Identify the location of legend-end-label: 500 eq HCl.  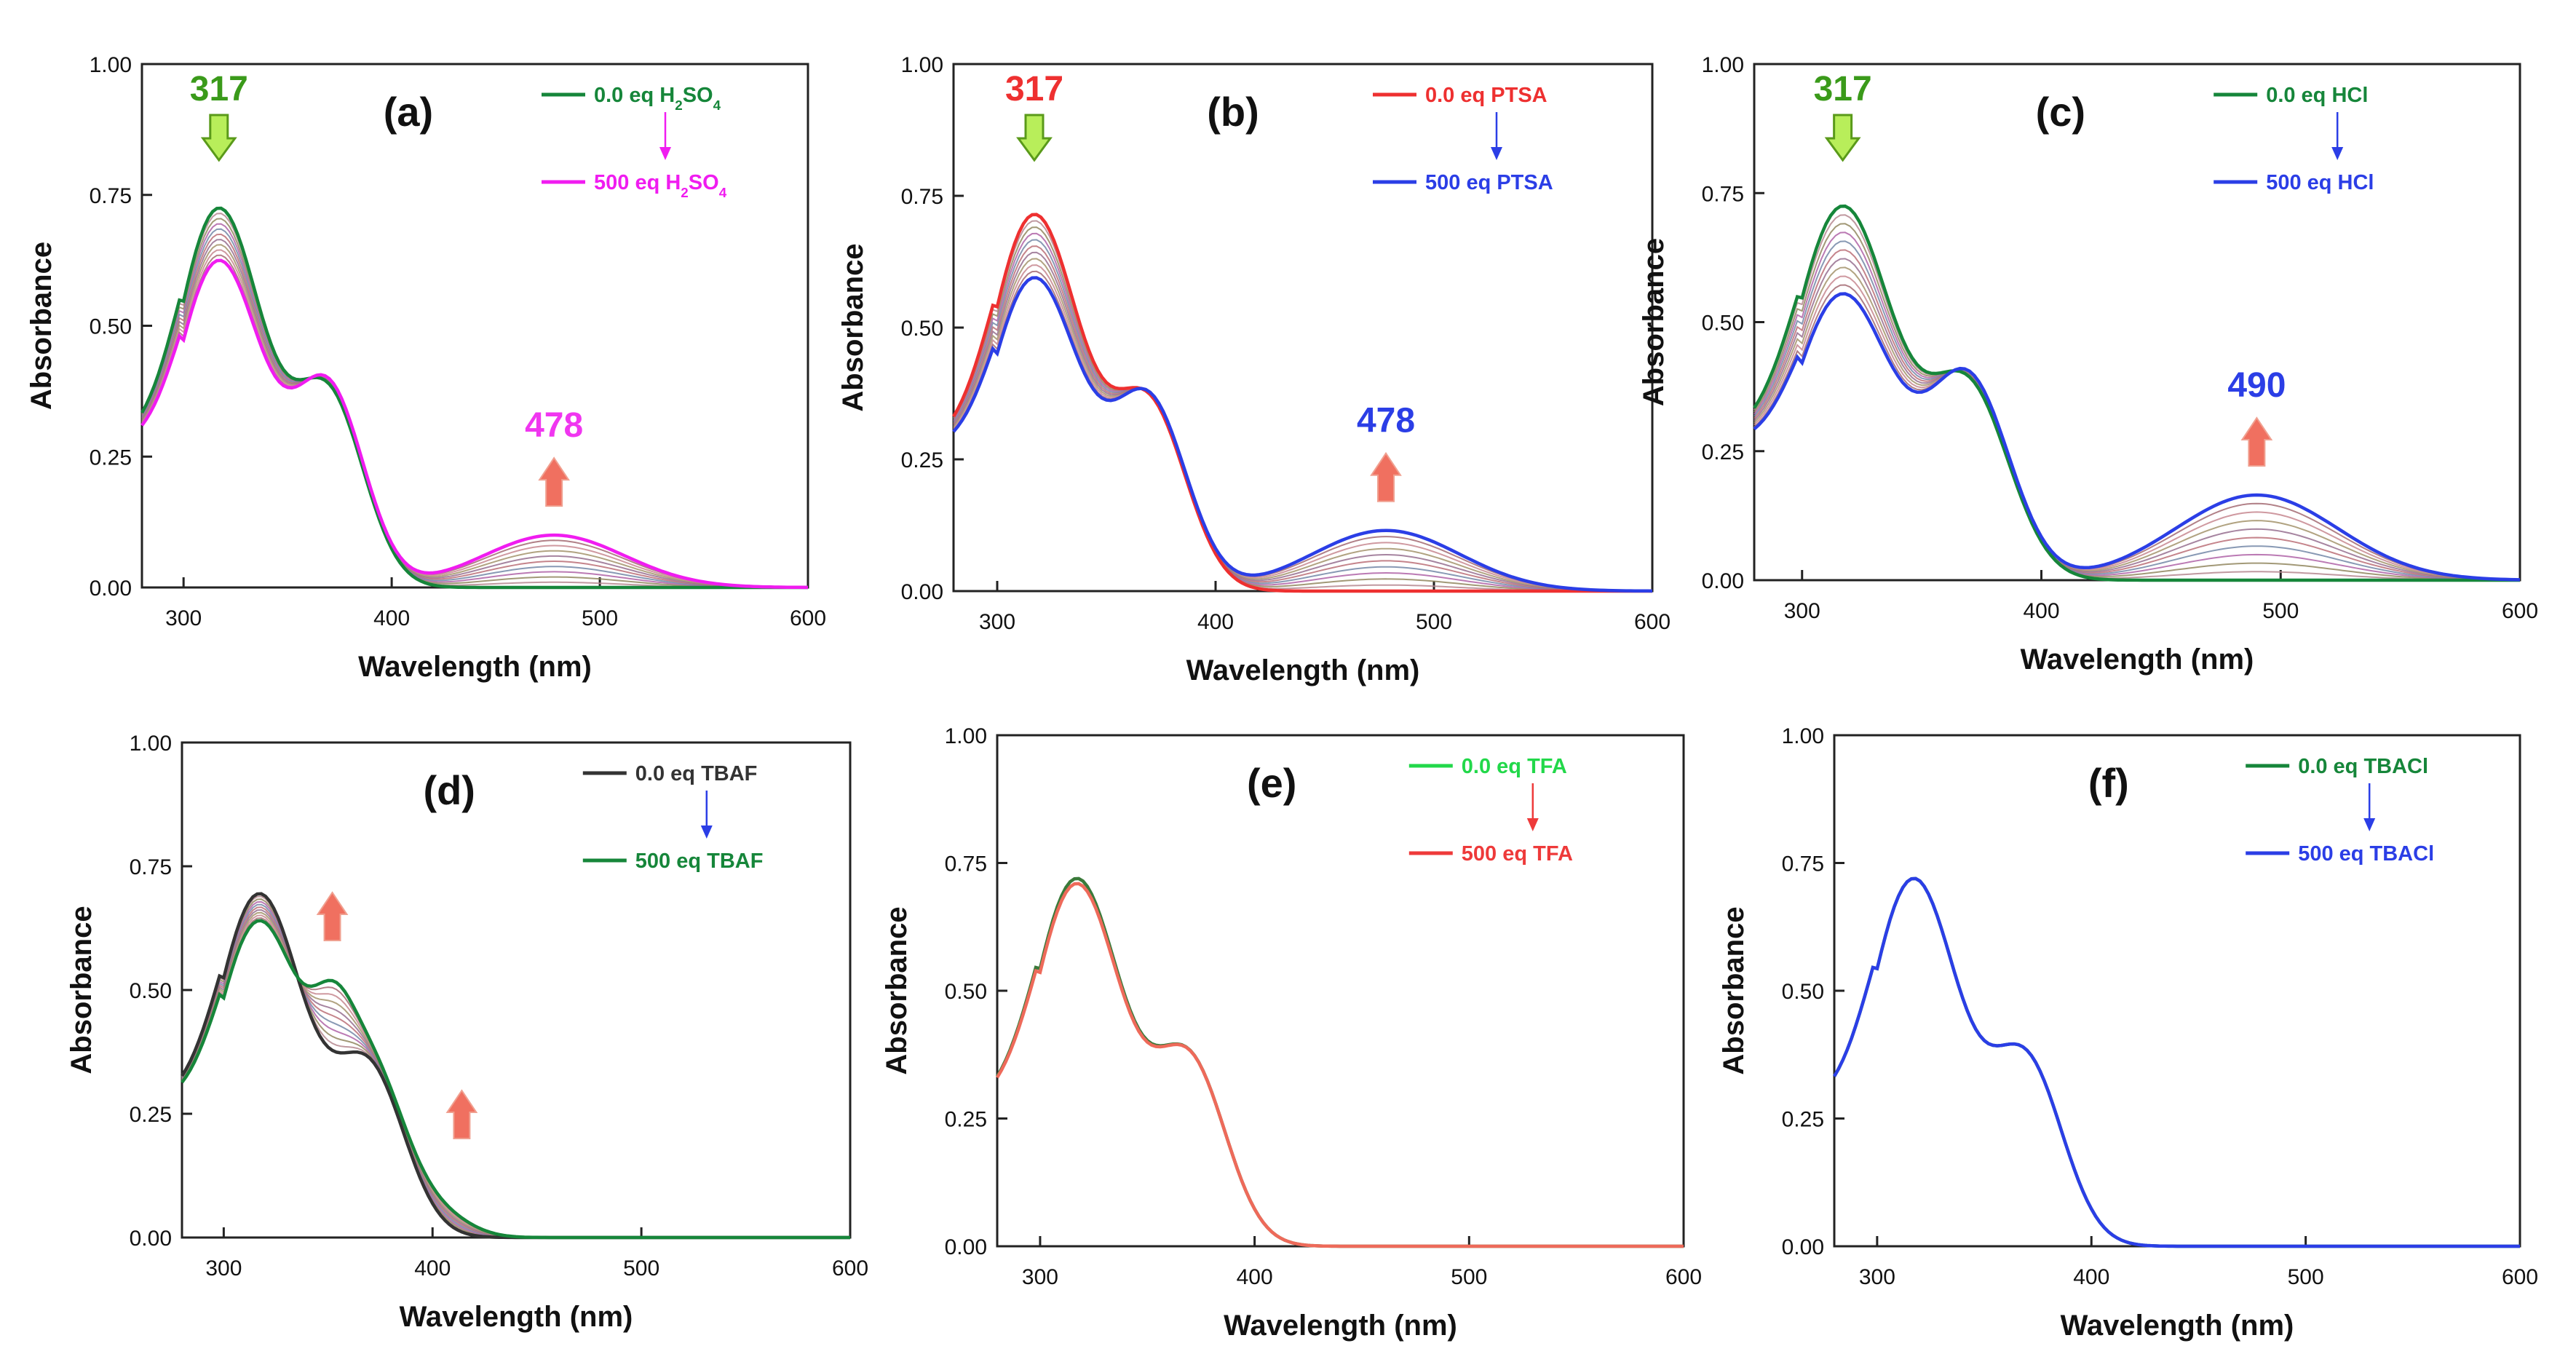
(2320, 182).